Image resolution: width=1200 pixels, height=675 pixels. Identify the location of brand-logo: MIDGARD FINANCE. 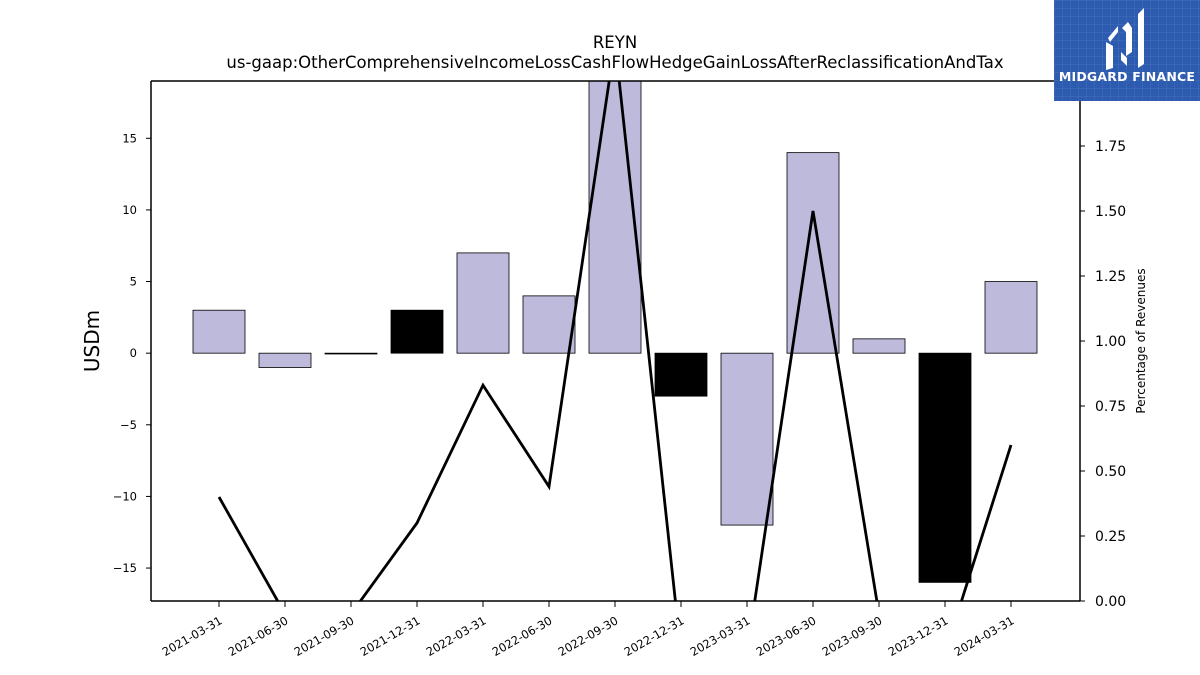
(1127, 50).